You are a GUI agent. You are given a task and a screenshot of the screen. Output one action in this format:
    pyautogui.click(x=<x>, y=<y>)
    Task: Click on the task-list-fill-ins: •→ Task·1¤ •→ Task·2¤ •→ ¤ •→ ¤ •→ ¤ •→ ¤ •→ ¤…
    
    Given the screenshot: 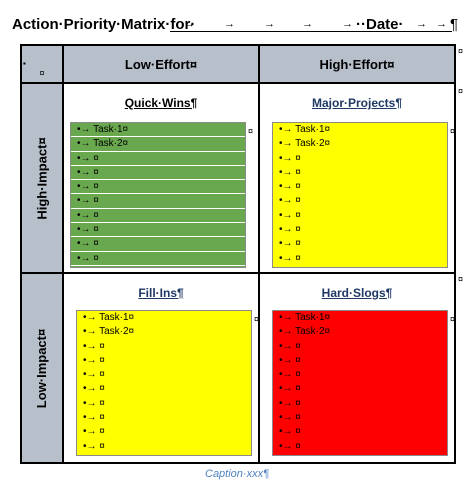 What is the action you would take?
    pyautogui.click(x=164, y=383)
    